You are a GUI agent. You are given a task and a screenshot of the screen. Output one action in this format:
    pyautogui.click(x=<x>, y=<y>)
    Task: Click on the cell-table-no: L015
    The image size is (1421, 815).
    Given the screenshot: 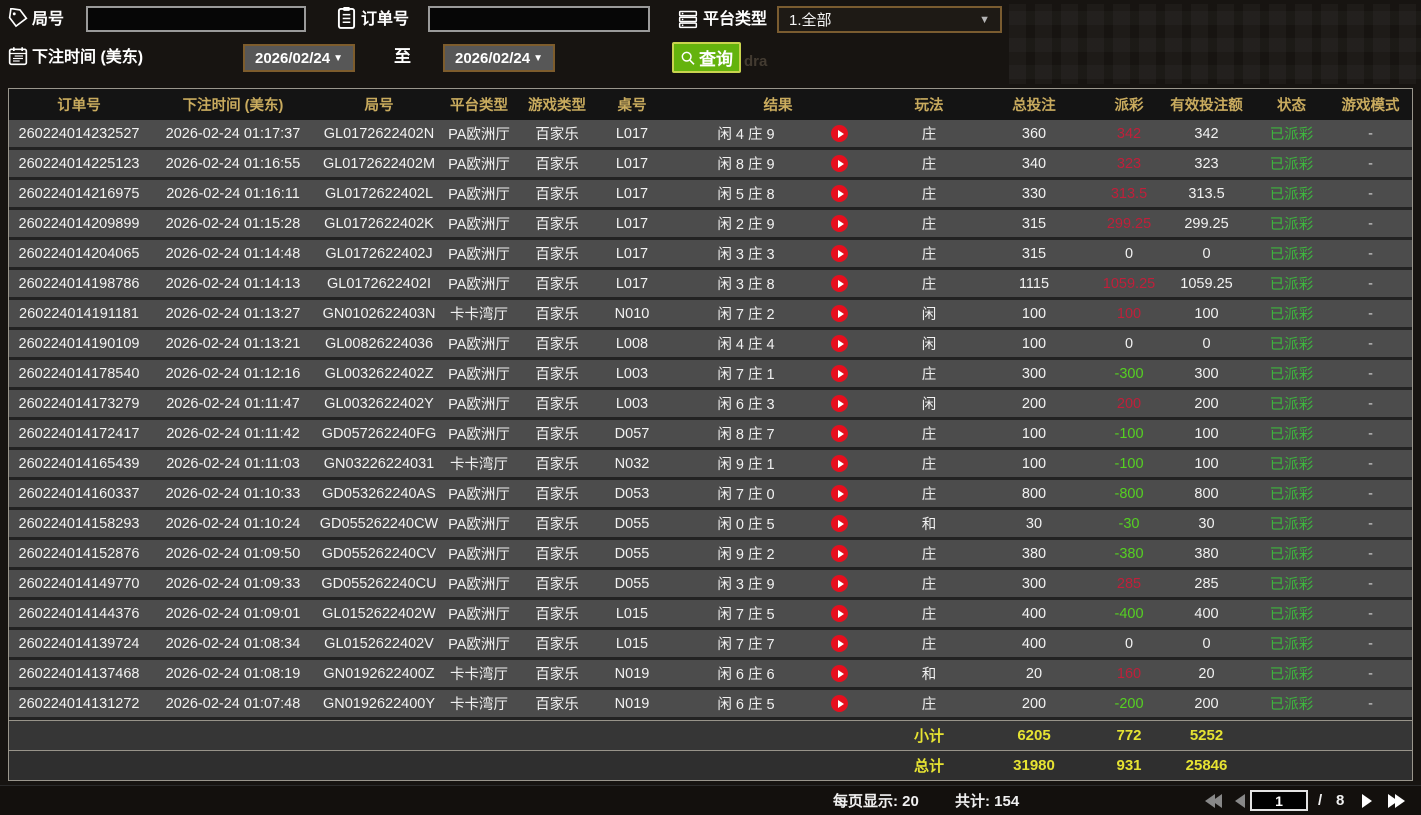 What is the action you would take?
    pyautogui.click(x=632, y=643)
    